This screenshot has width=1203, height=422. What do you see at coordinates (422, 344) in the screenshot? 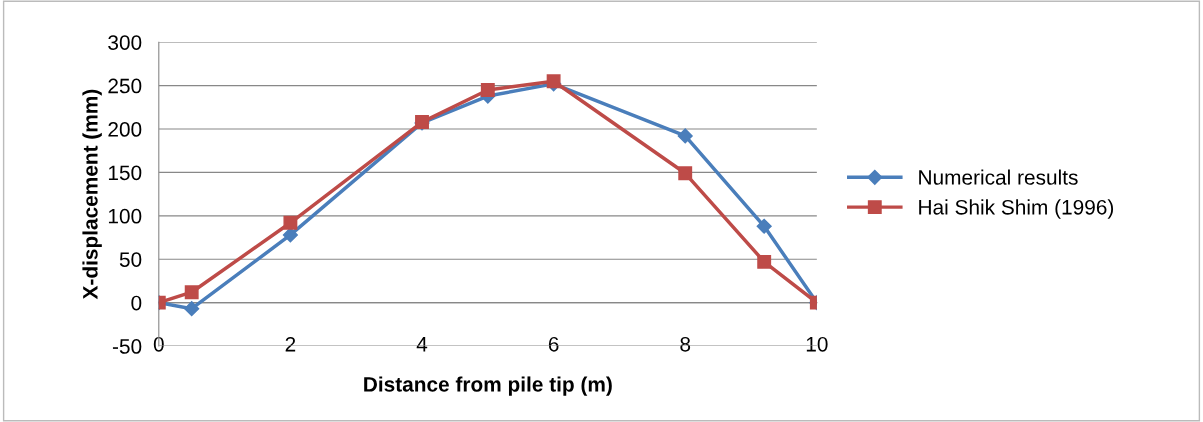
I see `x-tick-label: 4` at bounding box center [422, 344].